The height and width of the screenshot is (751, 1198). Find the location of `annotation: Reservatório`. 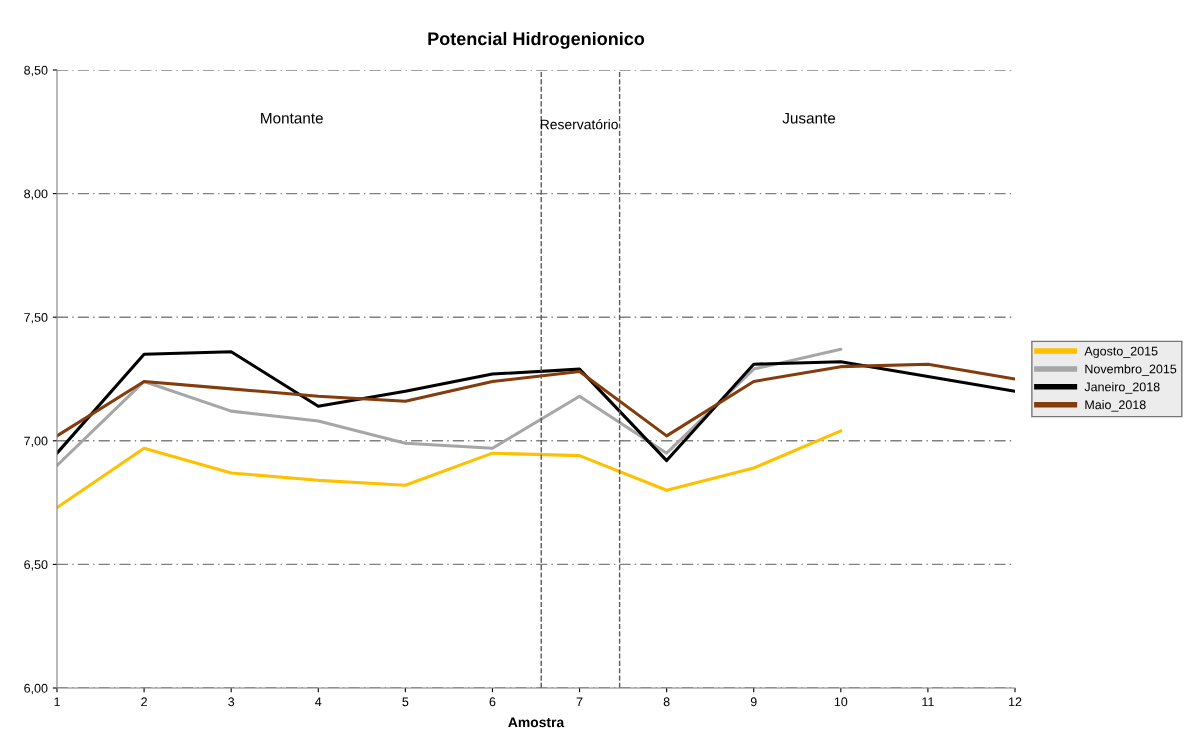

annotation: Reservatório is located at coordinates (579, 124).